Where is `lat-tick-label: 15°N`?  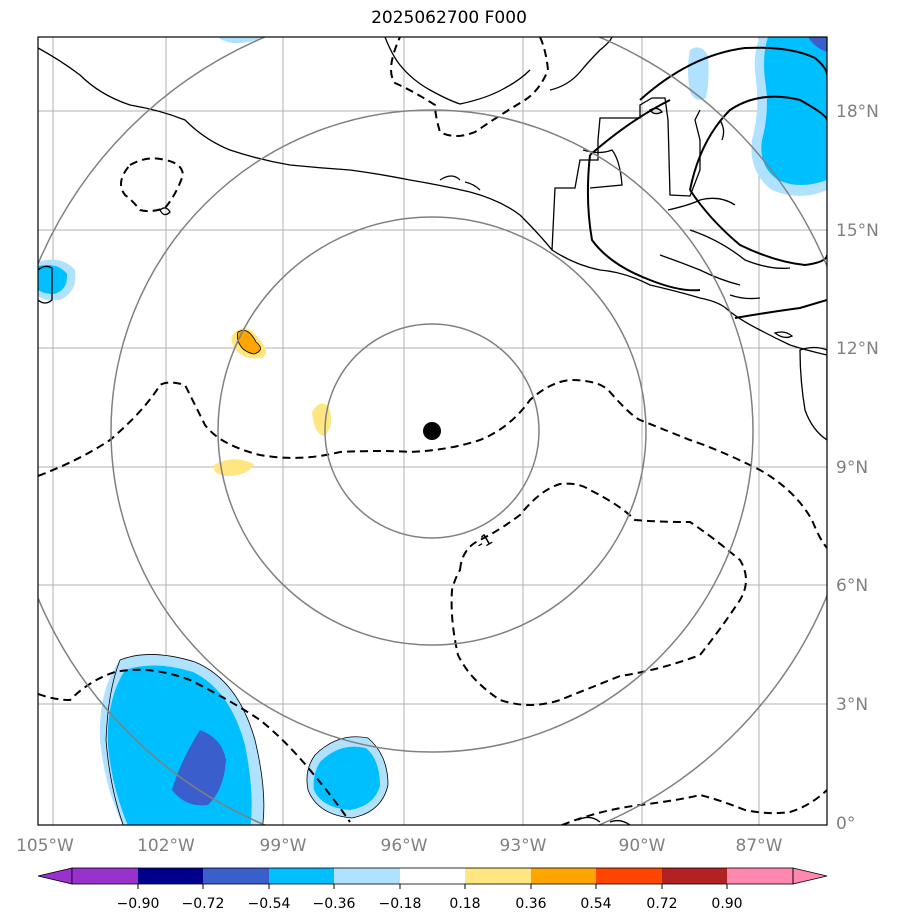
lat-tick-label: 15°N is located at coordinates (857, 231).